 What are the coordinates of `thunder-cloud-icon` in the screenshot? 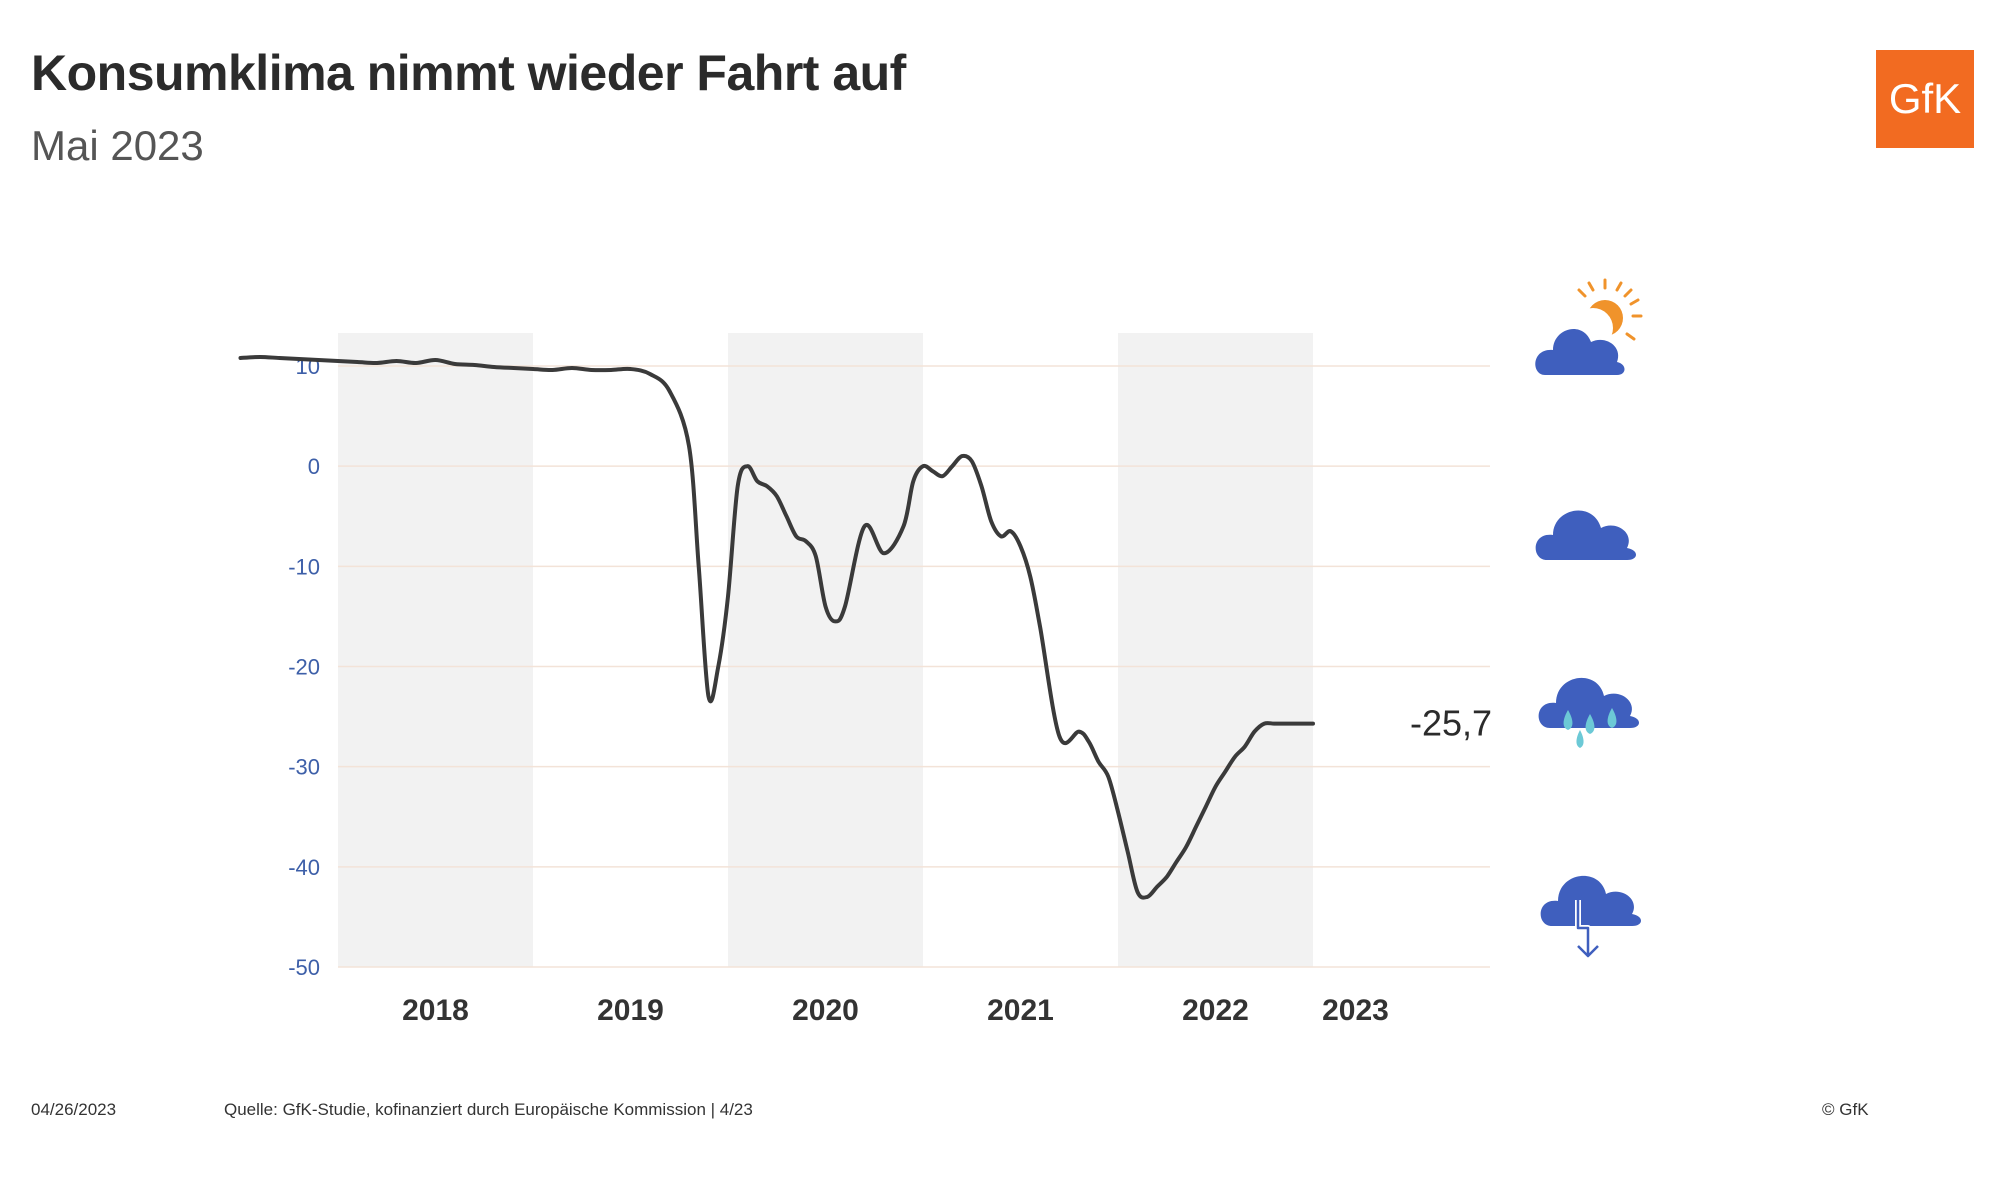 It's located at (1590, 917).